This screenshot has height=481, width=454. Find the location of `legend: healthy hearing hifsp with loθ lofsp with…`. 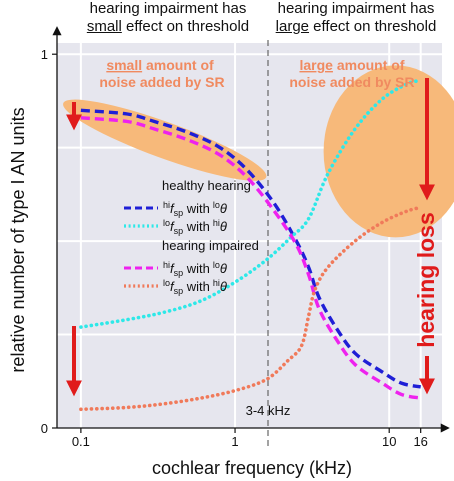

legend: healthy hearing hifsp with loθ lofsp with… is located at coordinates (191, 237).